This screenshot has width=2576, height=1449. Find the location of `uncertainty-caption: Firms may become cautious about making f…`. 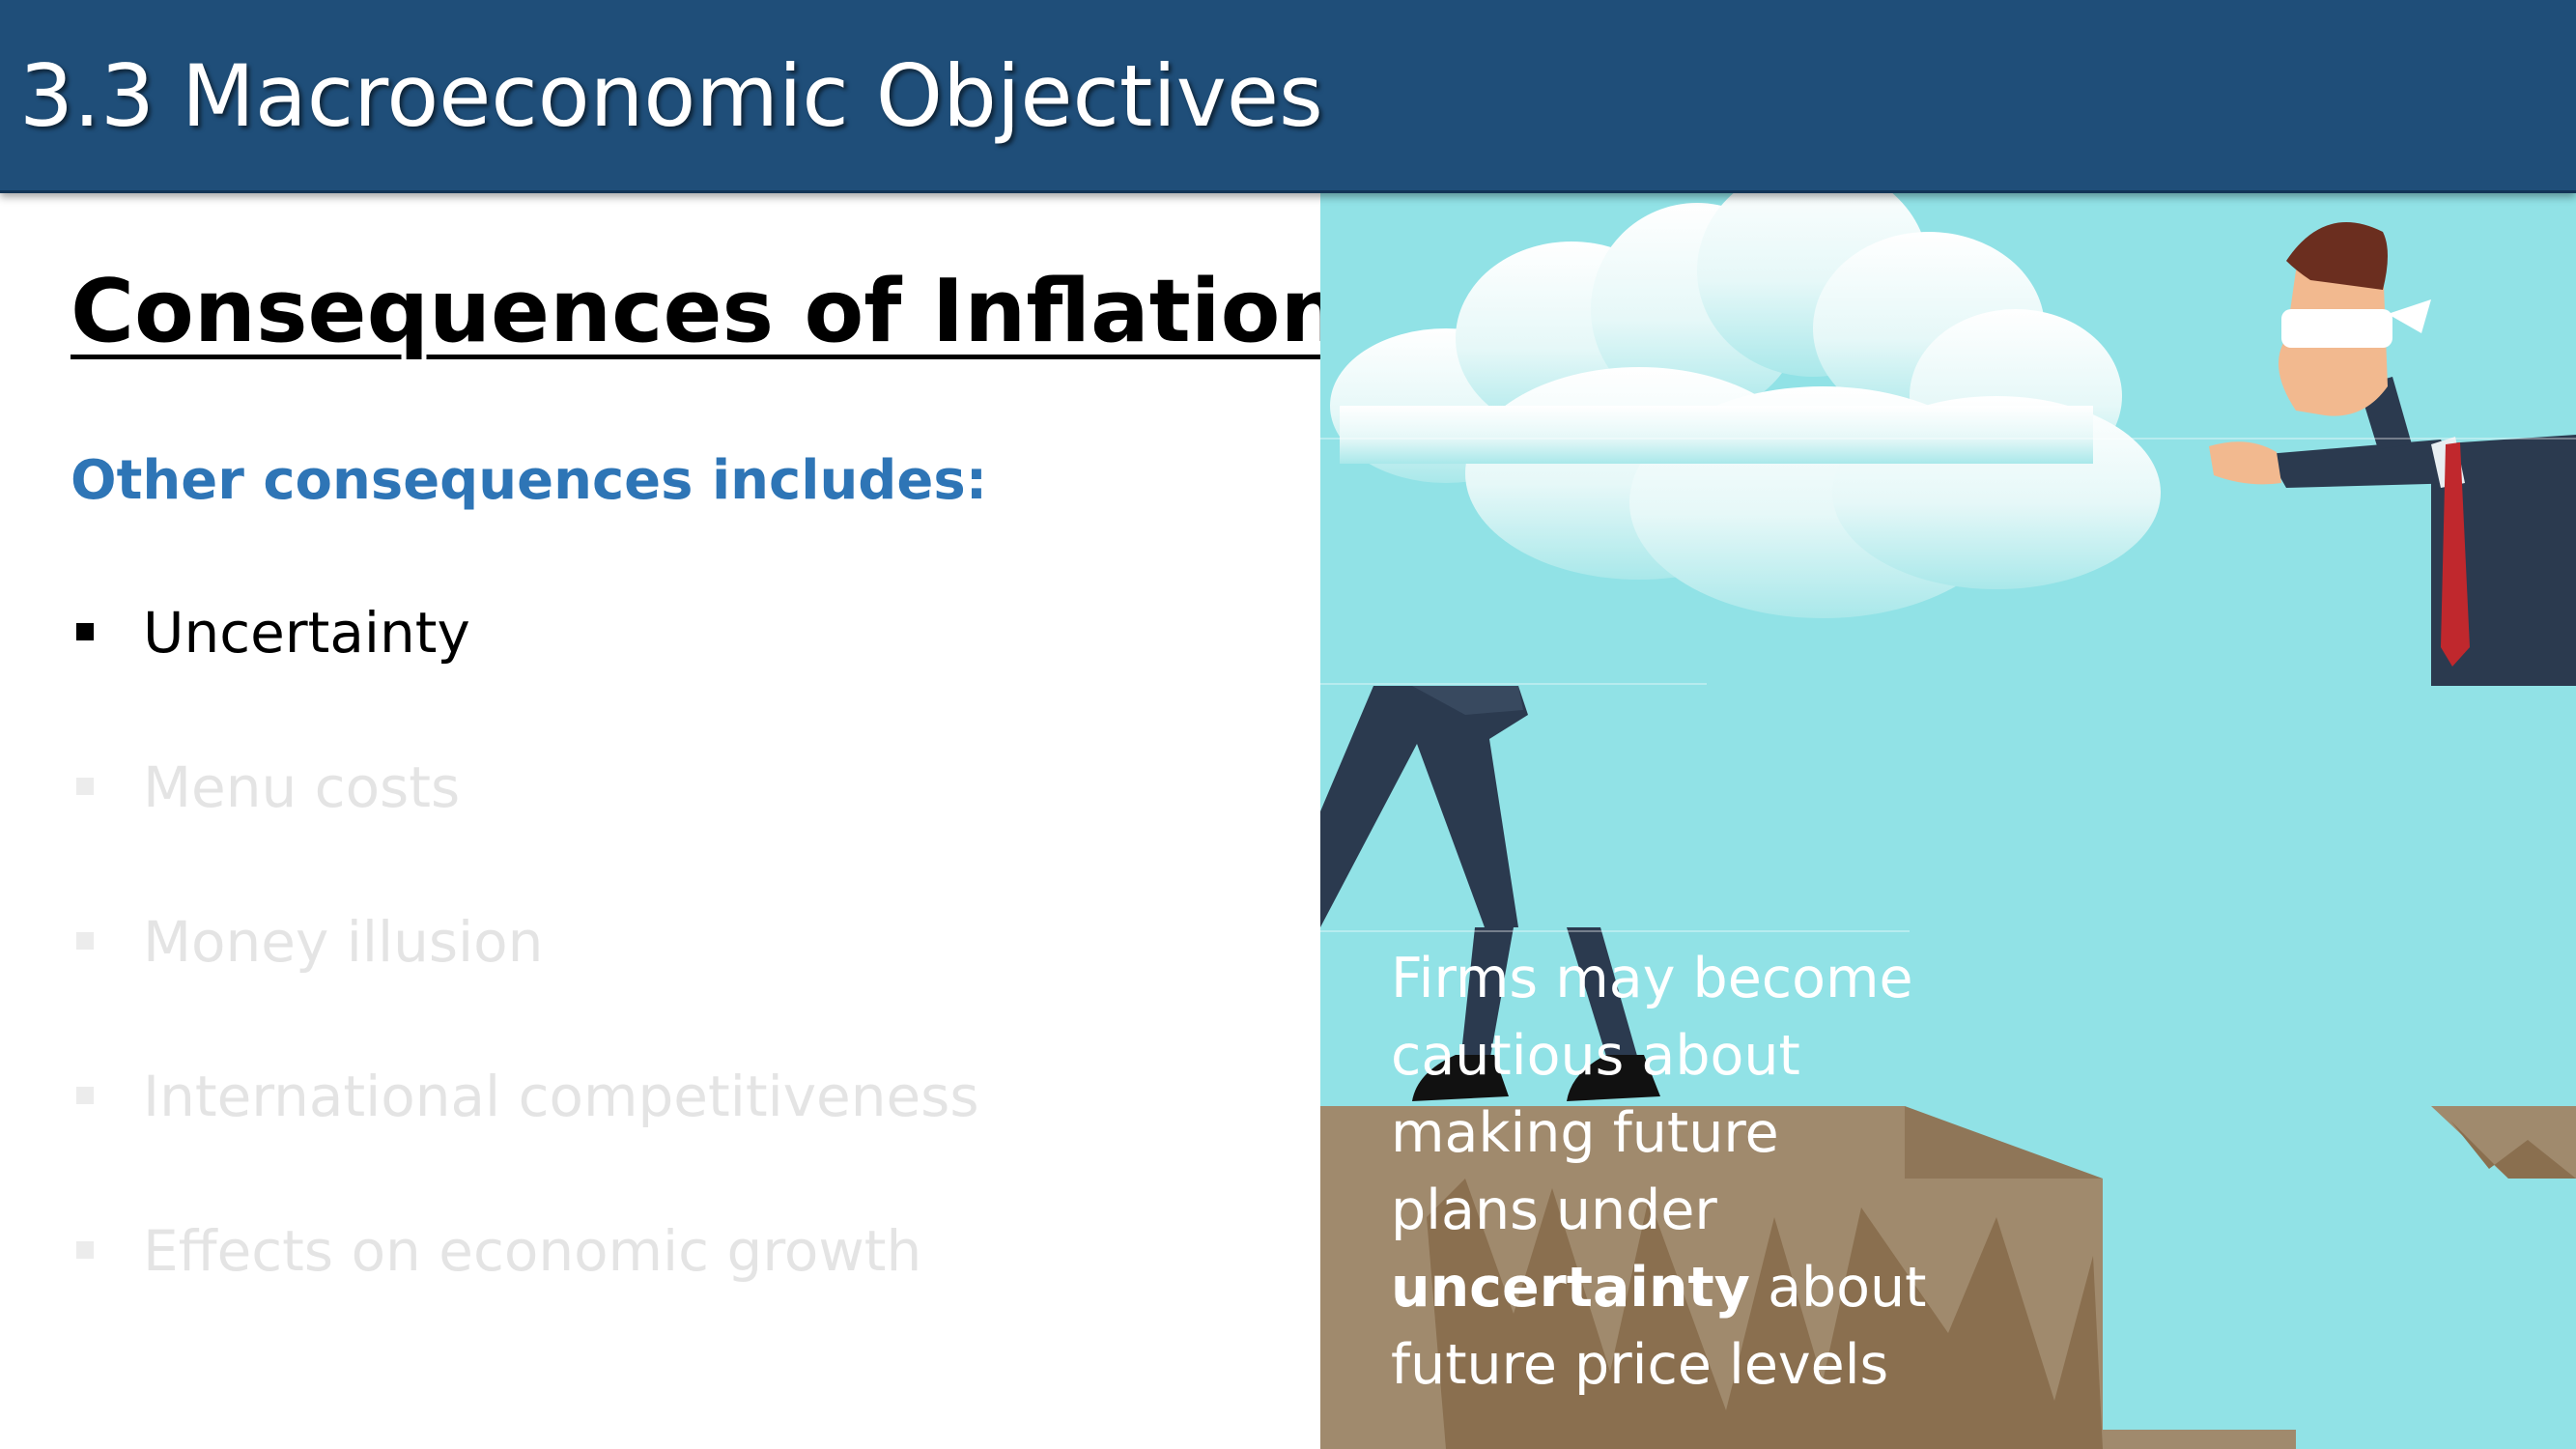

uncertainty-caption: Firms may become cautious about making f… is located at coordinates (1661, 1172).